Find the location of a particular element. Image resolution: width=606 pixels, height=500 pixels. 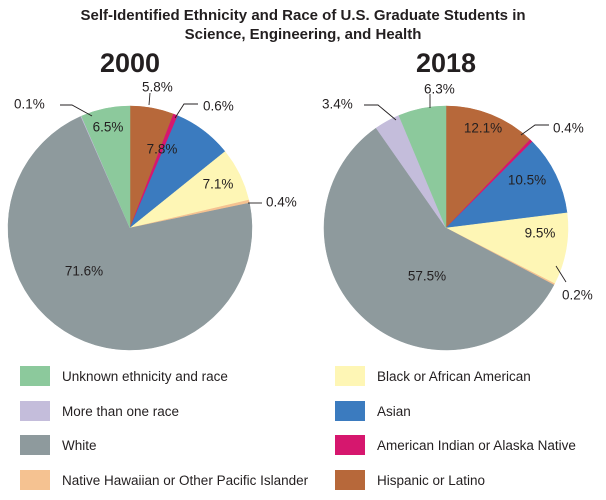

data-label-2018-black-or-african-american: 9.5% is located at coordinates (540, 233).